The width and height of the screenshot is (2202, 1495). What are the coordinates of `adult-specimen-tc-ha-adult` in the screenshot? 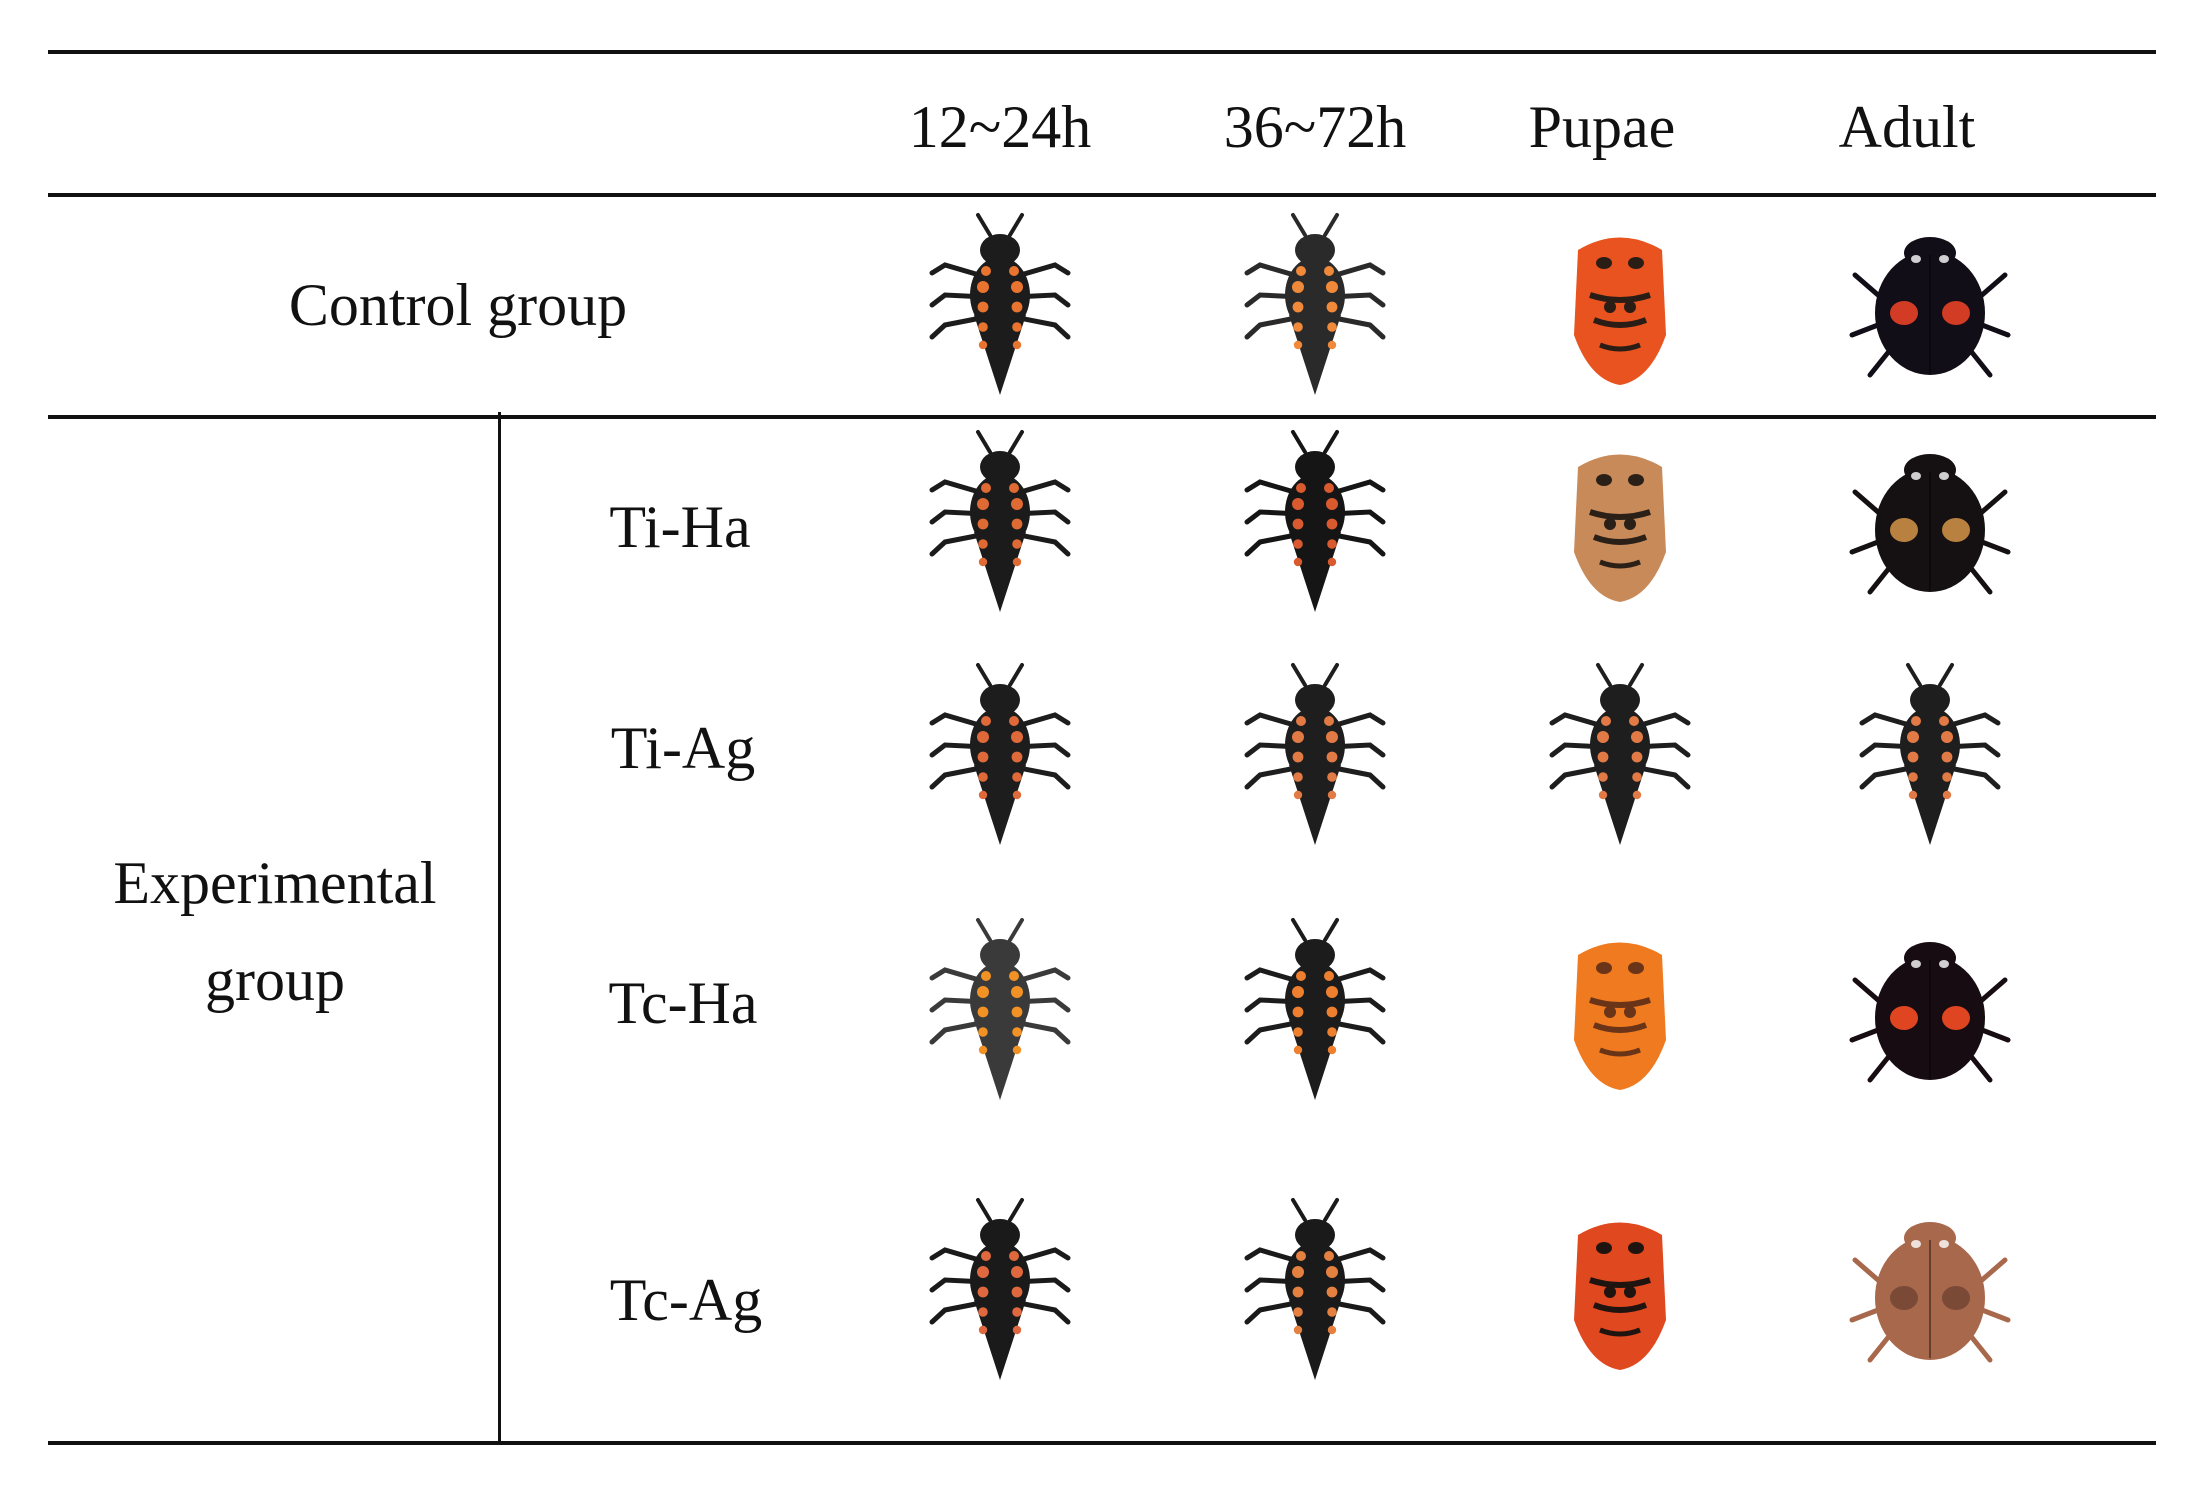 It's located at (1930, 1010).